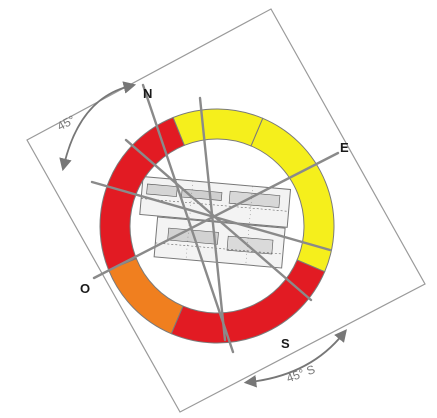 The width and height of the screenshot is (437, 418). What do you see at coordinates (218, 127) in the screenshot?
I see `north-west-segment` at bounding box center [218, 127].